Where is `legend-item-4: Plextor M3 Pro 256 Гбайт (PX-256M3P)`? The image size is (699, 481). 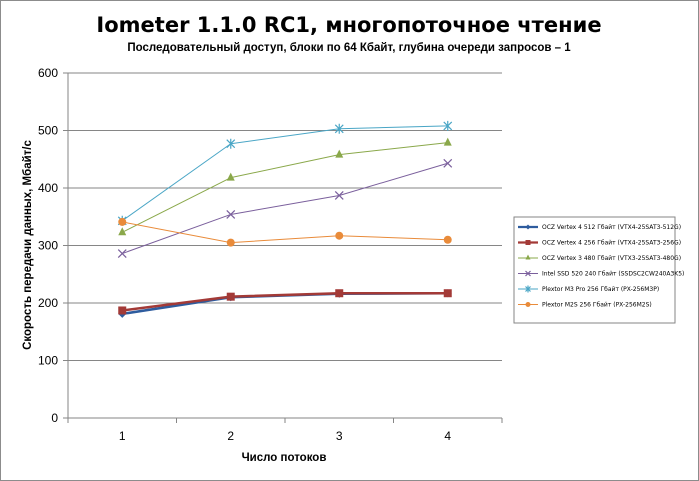
legend-item-4: Plextor M3 Pro 256 Гбайт (PX-256M3P) is located at coordinates (588, 289).